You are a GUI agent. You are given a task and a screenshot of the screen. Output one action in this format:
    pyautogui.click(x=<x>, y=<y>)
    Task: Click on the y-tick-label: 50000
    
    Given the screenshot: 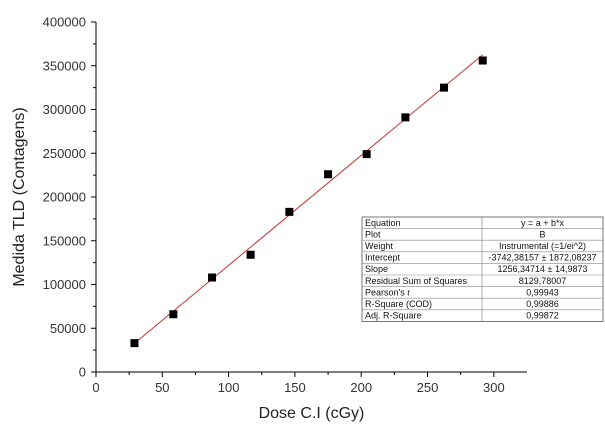 What is the action you would take?
    pyautogui.click(x=68, y=328)
    